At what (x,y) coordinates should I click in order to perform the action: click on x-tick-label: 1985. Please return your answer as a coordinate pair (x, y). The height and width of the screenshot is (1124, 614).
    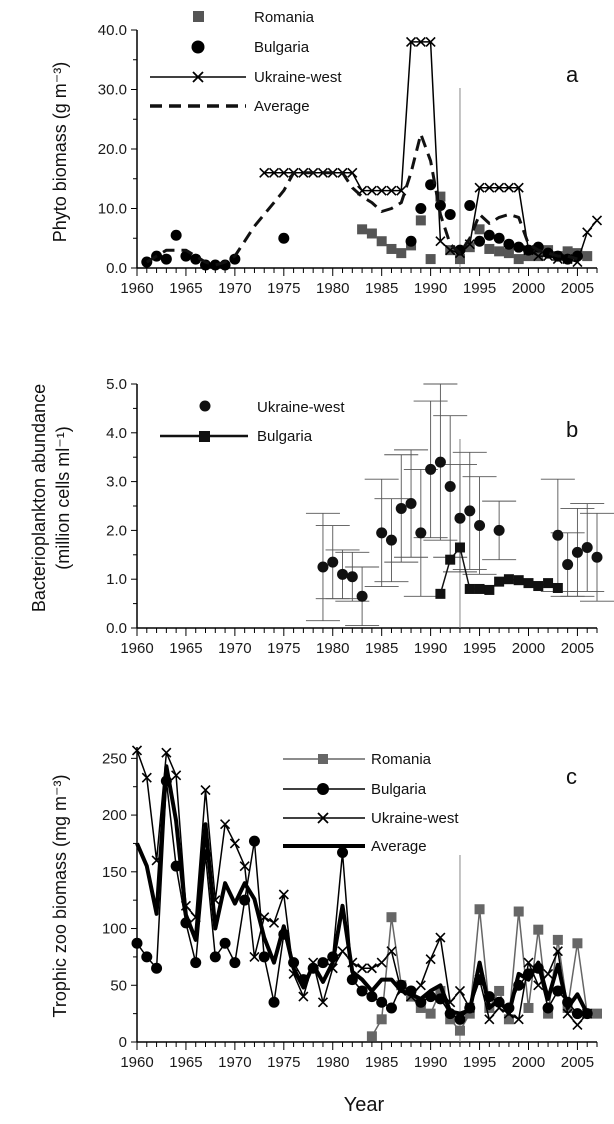
    Looking at the image, I should click on (381, 1062).